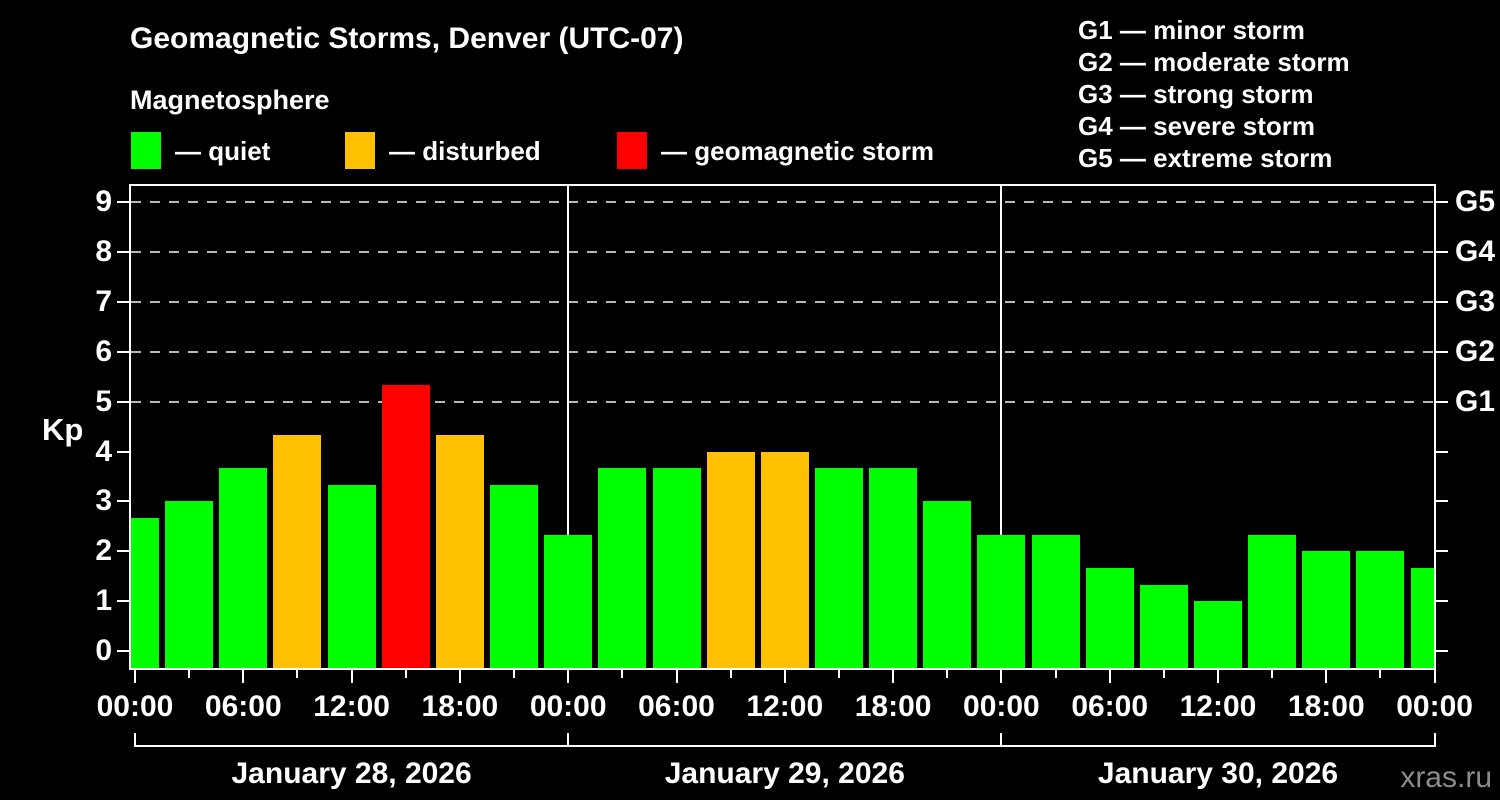  What do you see at coordinates (1205, 158) in the screenshot?
I see `storm-scale-g5: G5 — extreme storm` at bounding box center [1205, 158].